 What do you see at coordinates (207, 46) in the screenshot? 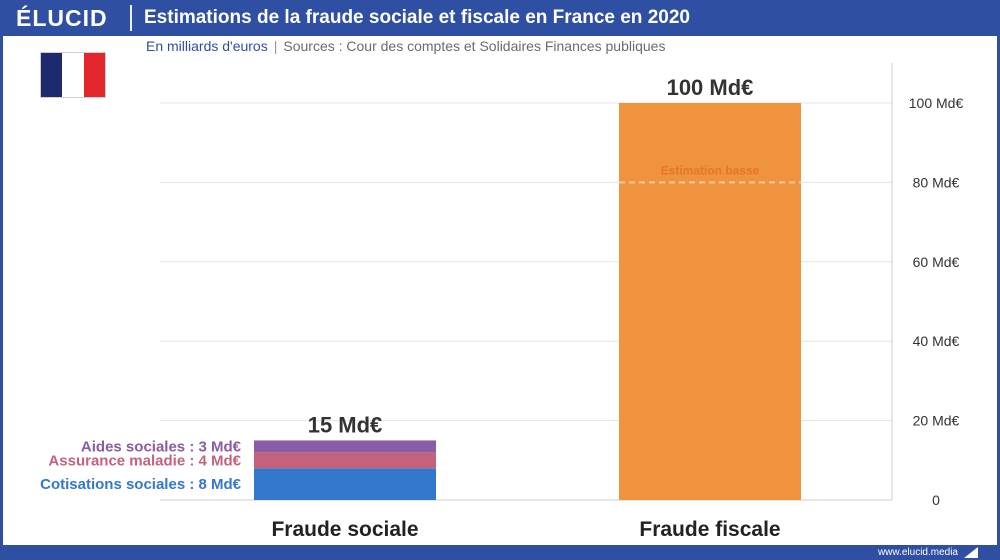
I see `unit-label: En milliards d'euros` at bounding box center [207, 46].